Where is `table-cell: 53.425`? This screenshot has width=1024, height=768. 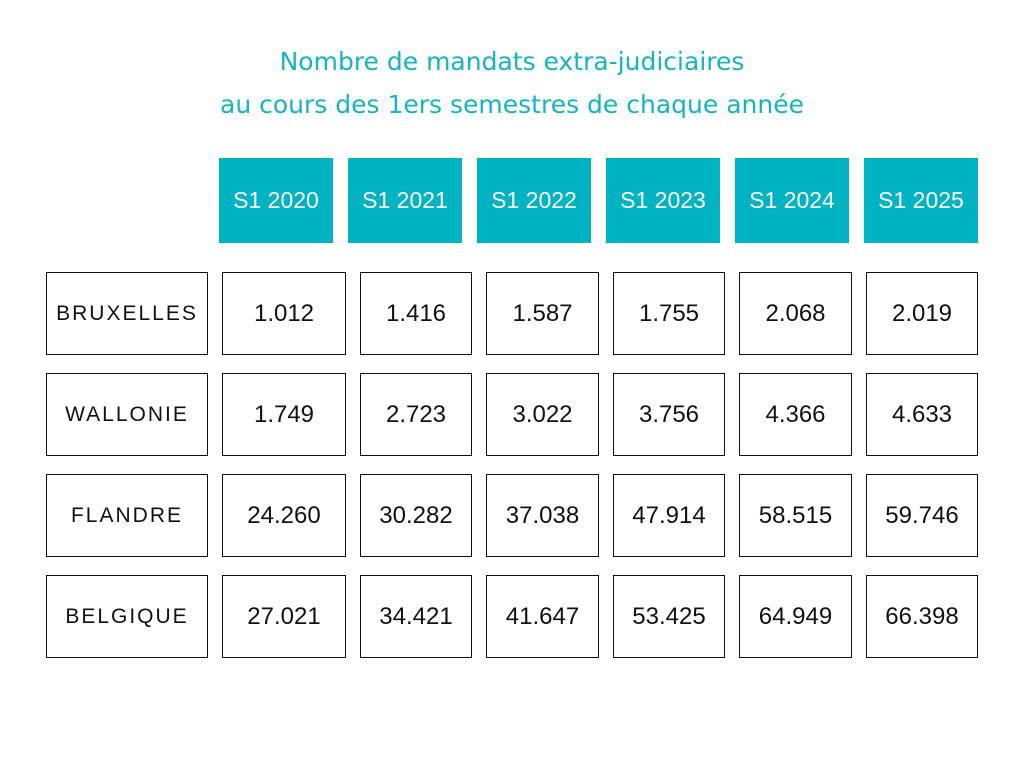
table-cell: 53.425 is located at coordinates (669, 616).